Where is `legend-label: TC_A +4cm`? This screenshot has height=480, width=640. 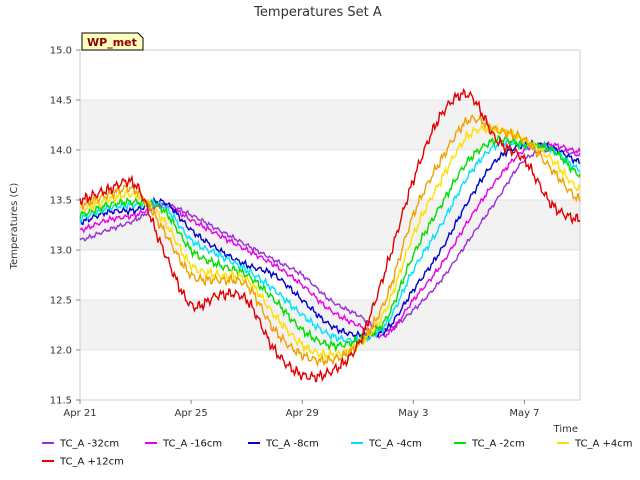 legend-label: TC_A +4cm is located at coordinates (603, 444).